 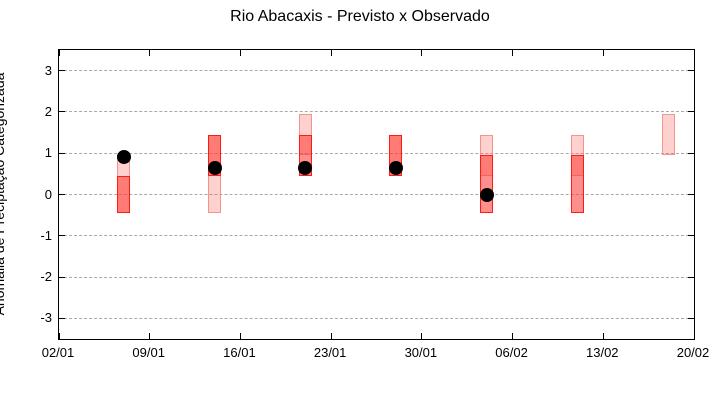 What do you see at coordinates (330, 352) in the screenshot?
I see `xtick-label: 23/01` at bounding box center [330, 352].